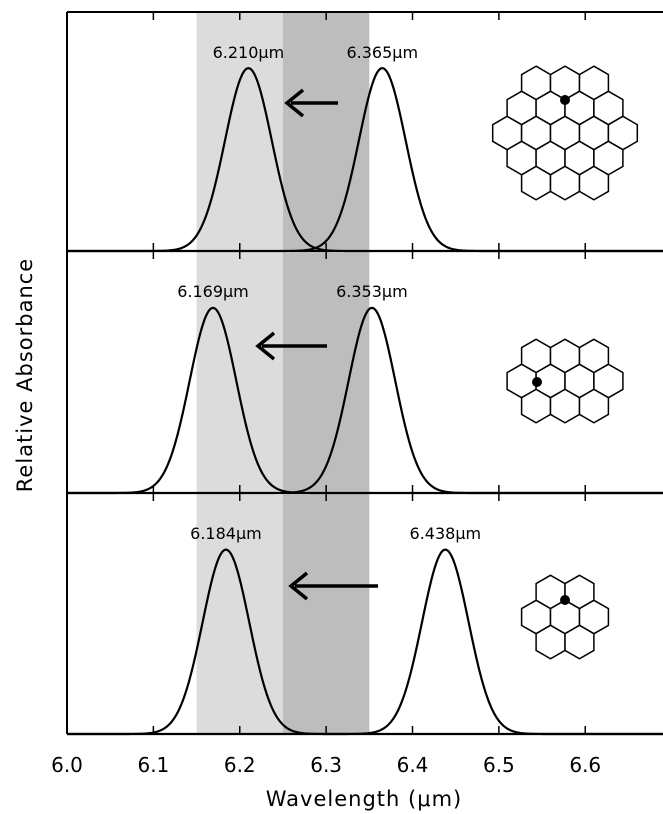  Describe the element at coordinates (153, 765) in the screenshot. I see `x-tick-label: 6.1` at that location.